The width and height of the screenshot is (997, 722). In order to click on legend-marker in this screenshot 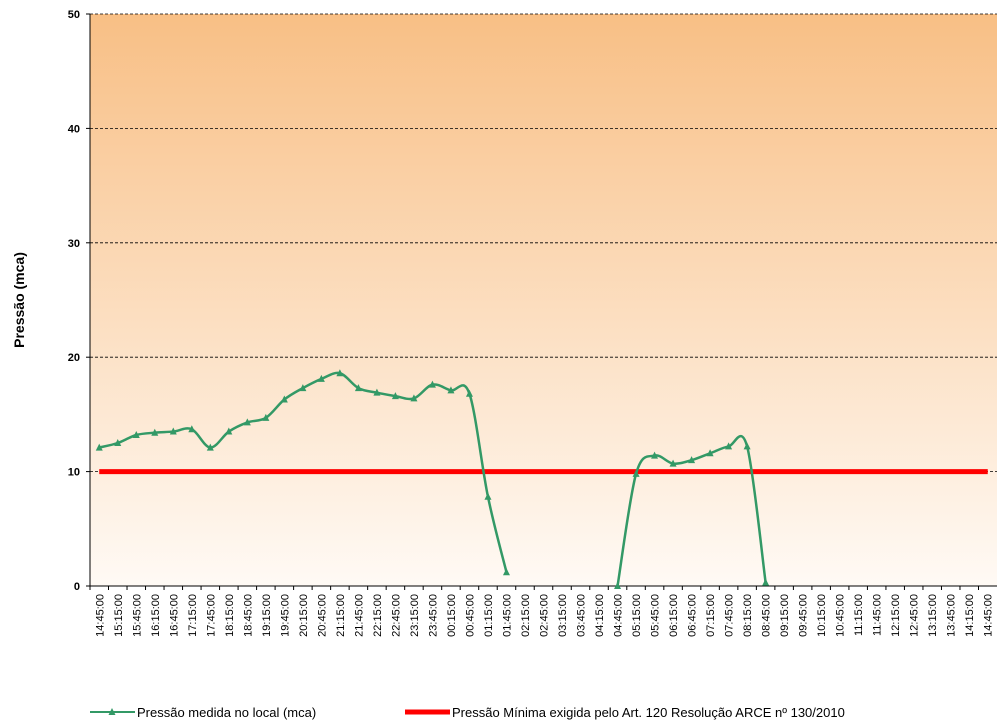, I will do `click(112, 711)`.